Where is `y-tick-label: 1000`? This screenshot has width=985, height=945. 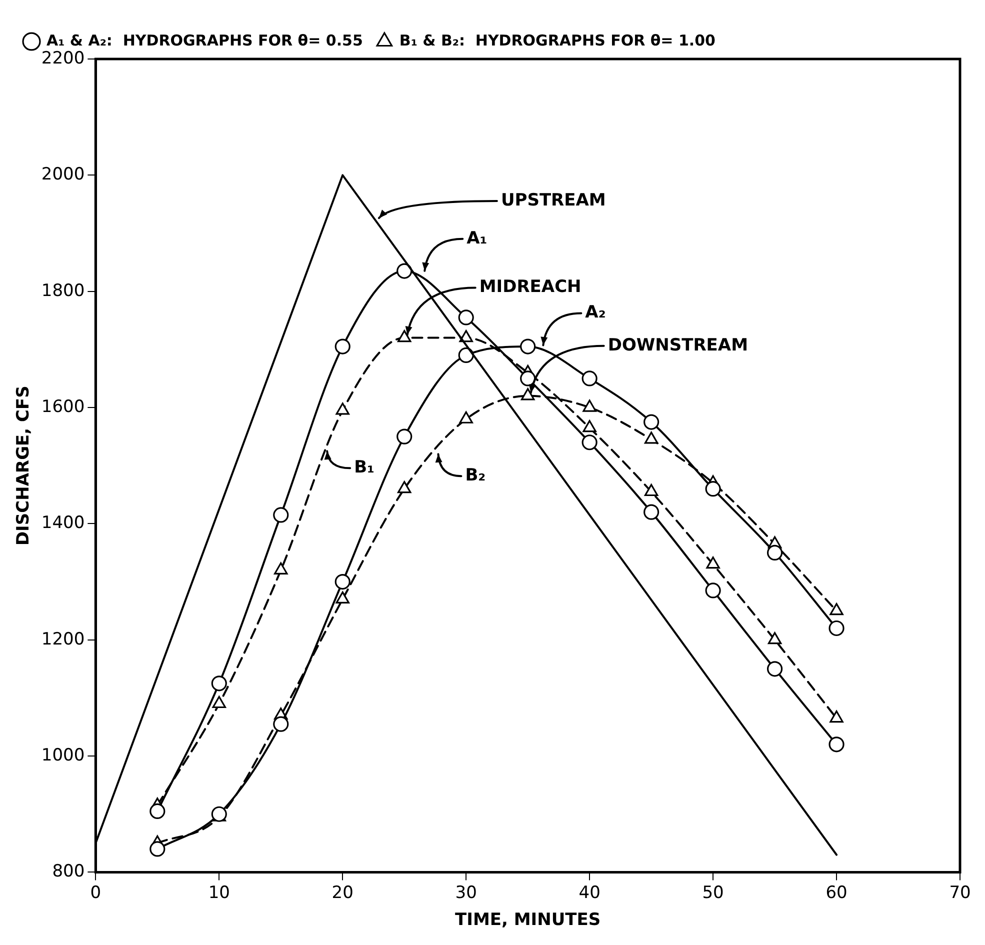
y-tick-label: 1000 is located at coordinates (63, 755).